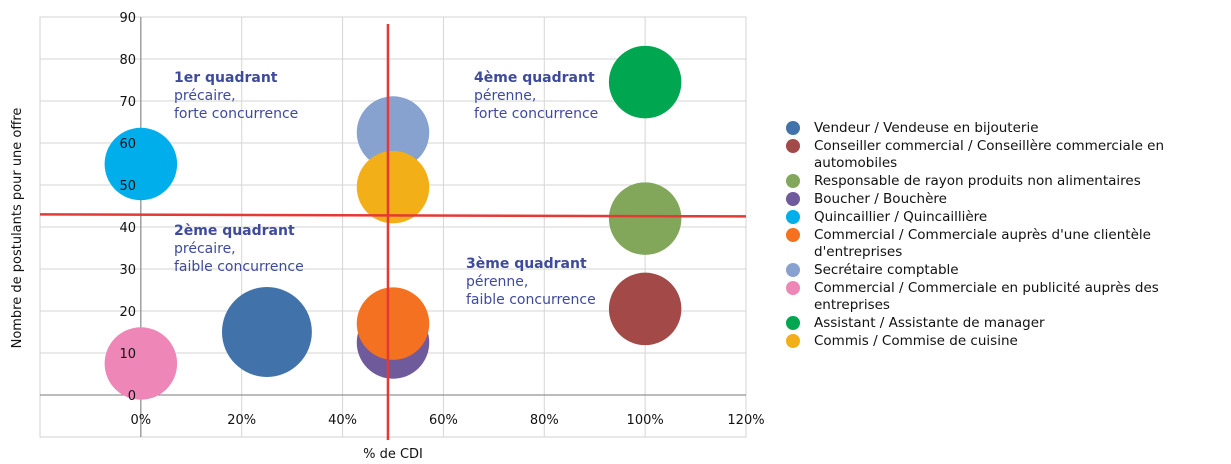  What do you see at coordinates (127, 102) in the screenshot?
I see `y-tick-label: 70` at bounding box center [127, 102].